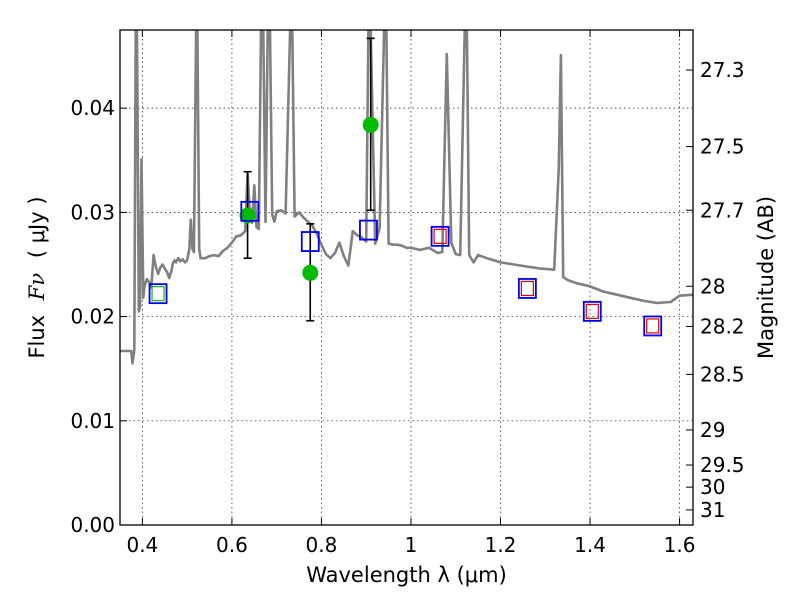  What do you see at coordinates (501, 545) in the screenshot?
I see `x-tick-label: 1.2` at bounding box center [501, 545].